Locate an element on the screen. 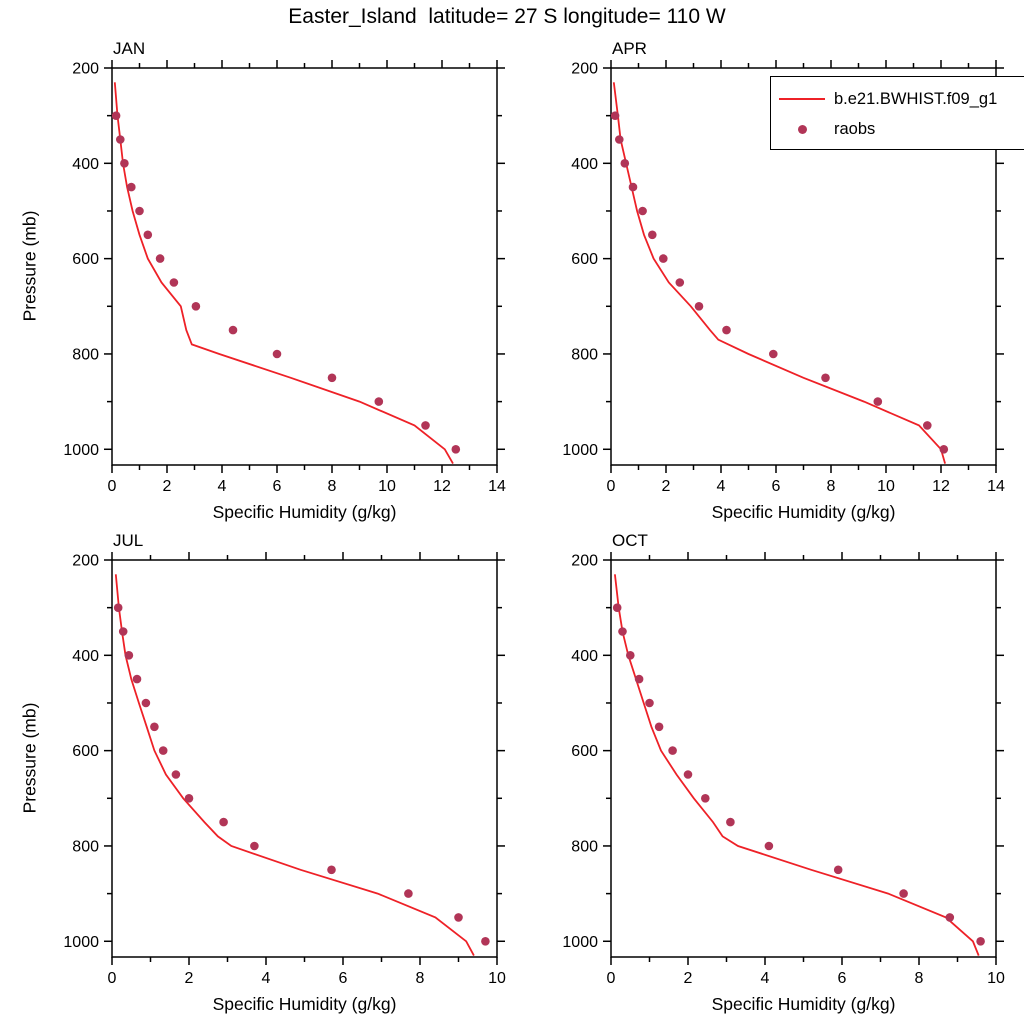  panel-title-oct: OCT is located at coordinates (630, 540).